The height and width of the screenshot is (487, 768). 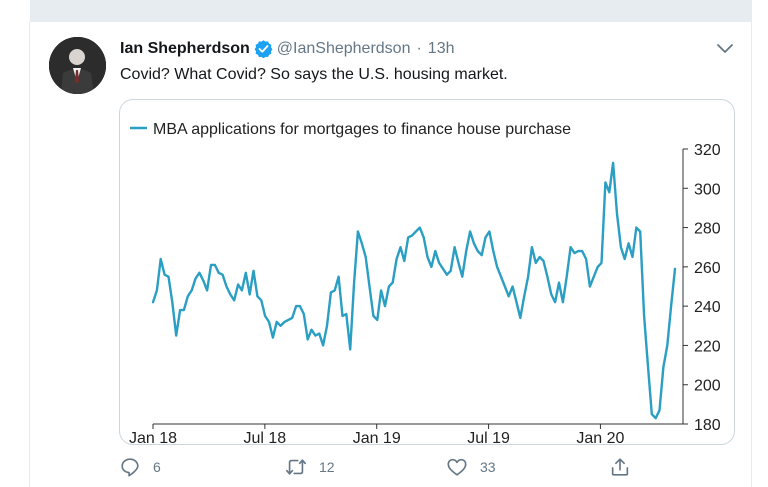 What do you see at coordinates (296, 467) in the screenshot?
I see `retweet-icon` at bounding box center [296, 467].